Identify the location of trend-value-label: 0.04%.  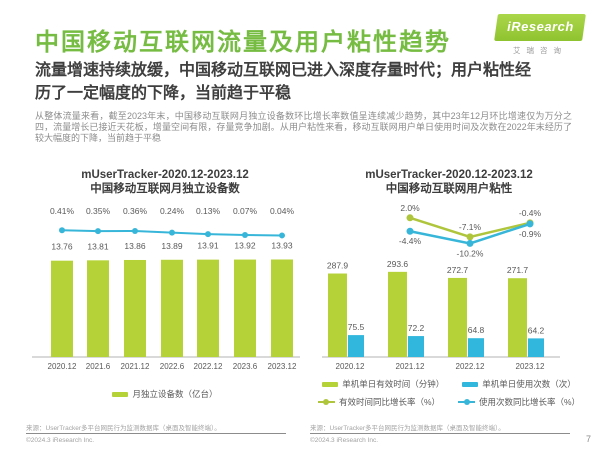
(282, 211).